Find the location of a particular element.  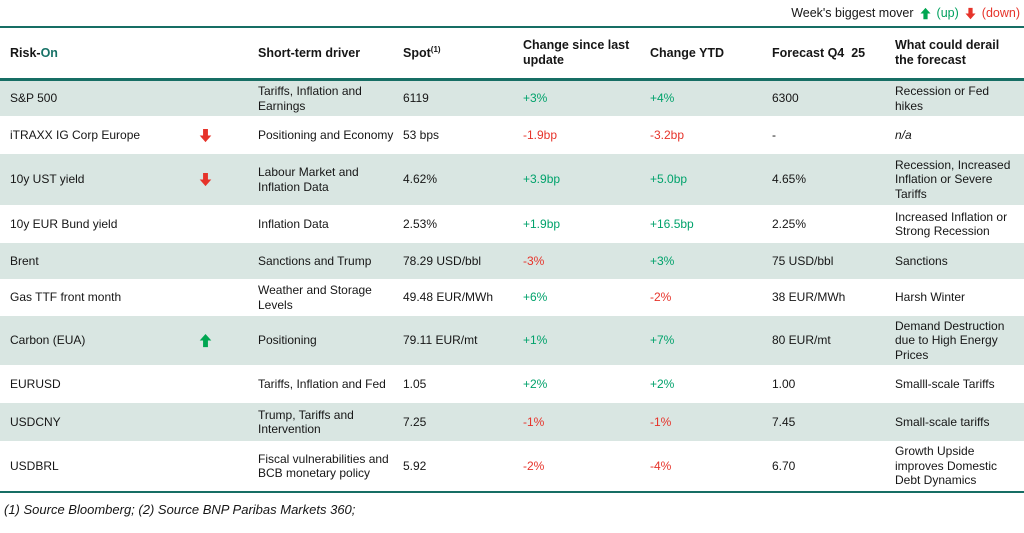

forecast-value: 6.70 is located at coordinates (784, 465).